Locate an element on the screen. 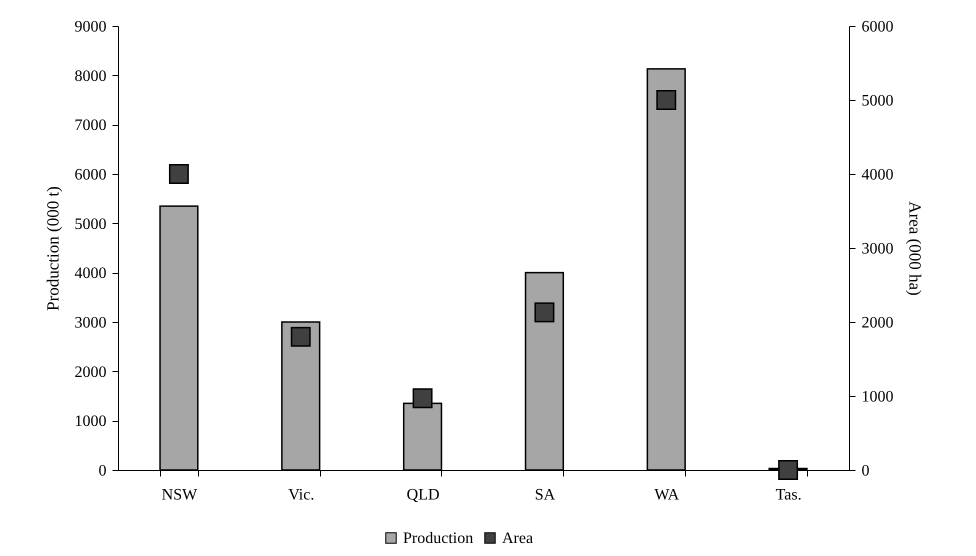  y-tick-label: 3000 is located at coordinates (90, 323).